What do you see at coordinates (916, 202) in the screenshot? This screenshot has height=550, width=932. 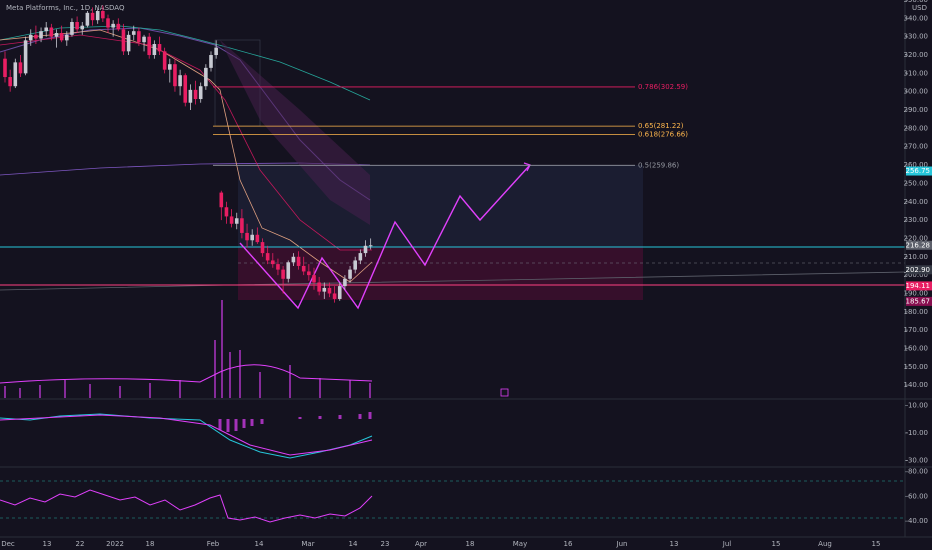 I see `y-tick-label: 240.00` at bounding box center [916, 202].